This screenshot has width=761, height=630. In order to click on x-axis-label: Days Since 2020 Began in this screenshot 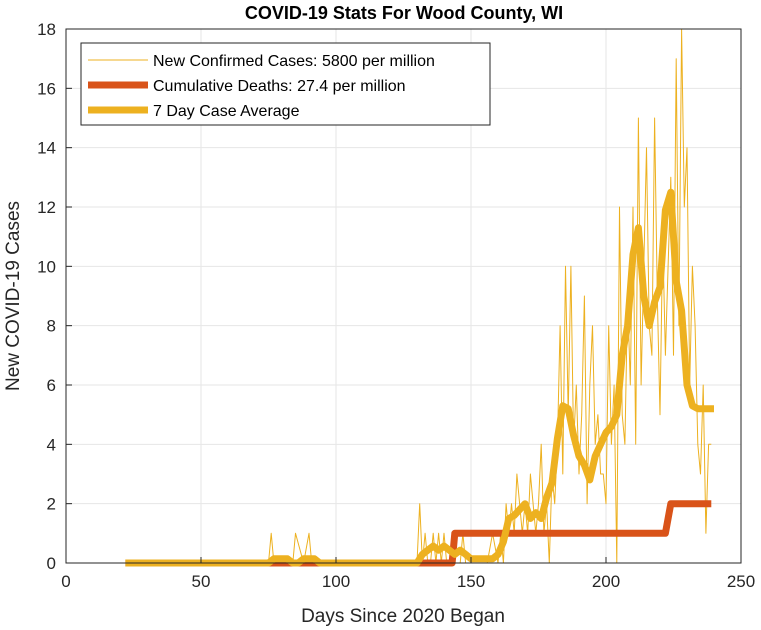, I will do `click(403, 616)`.